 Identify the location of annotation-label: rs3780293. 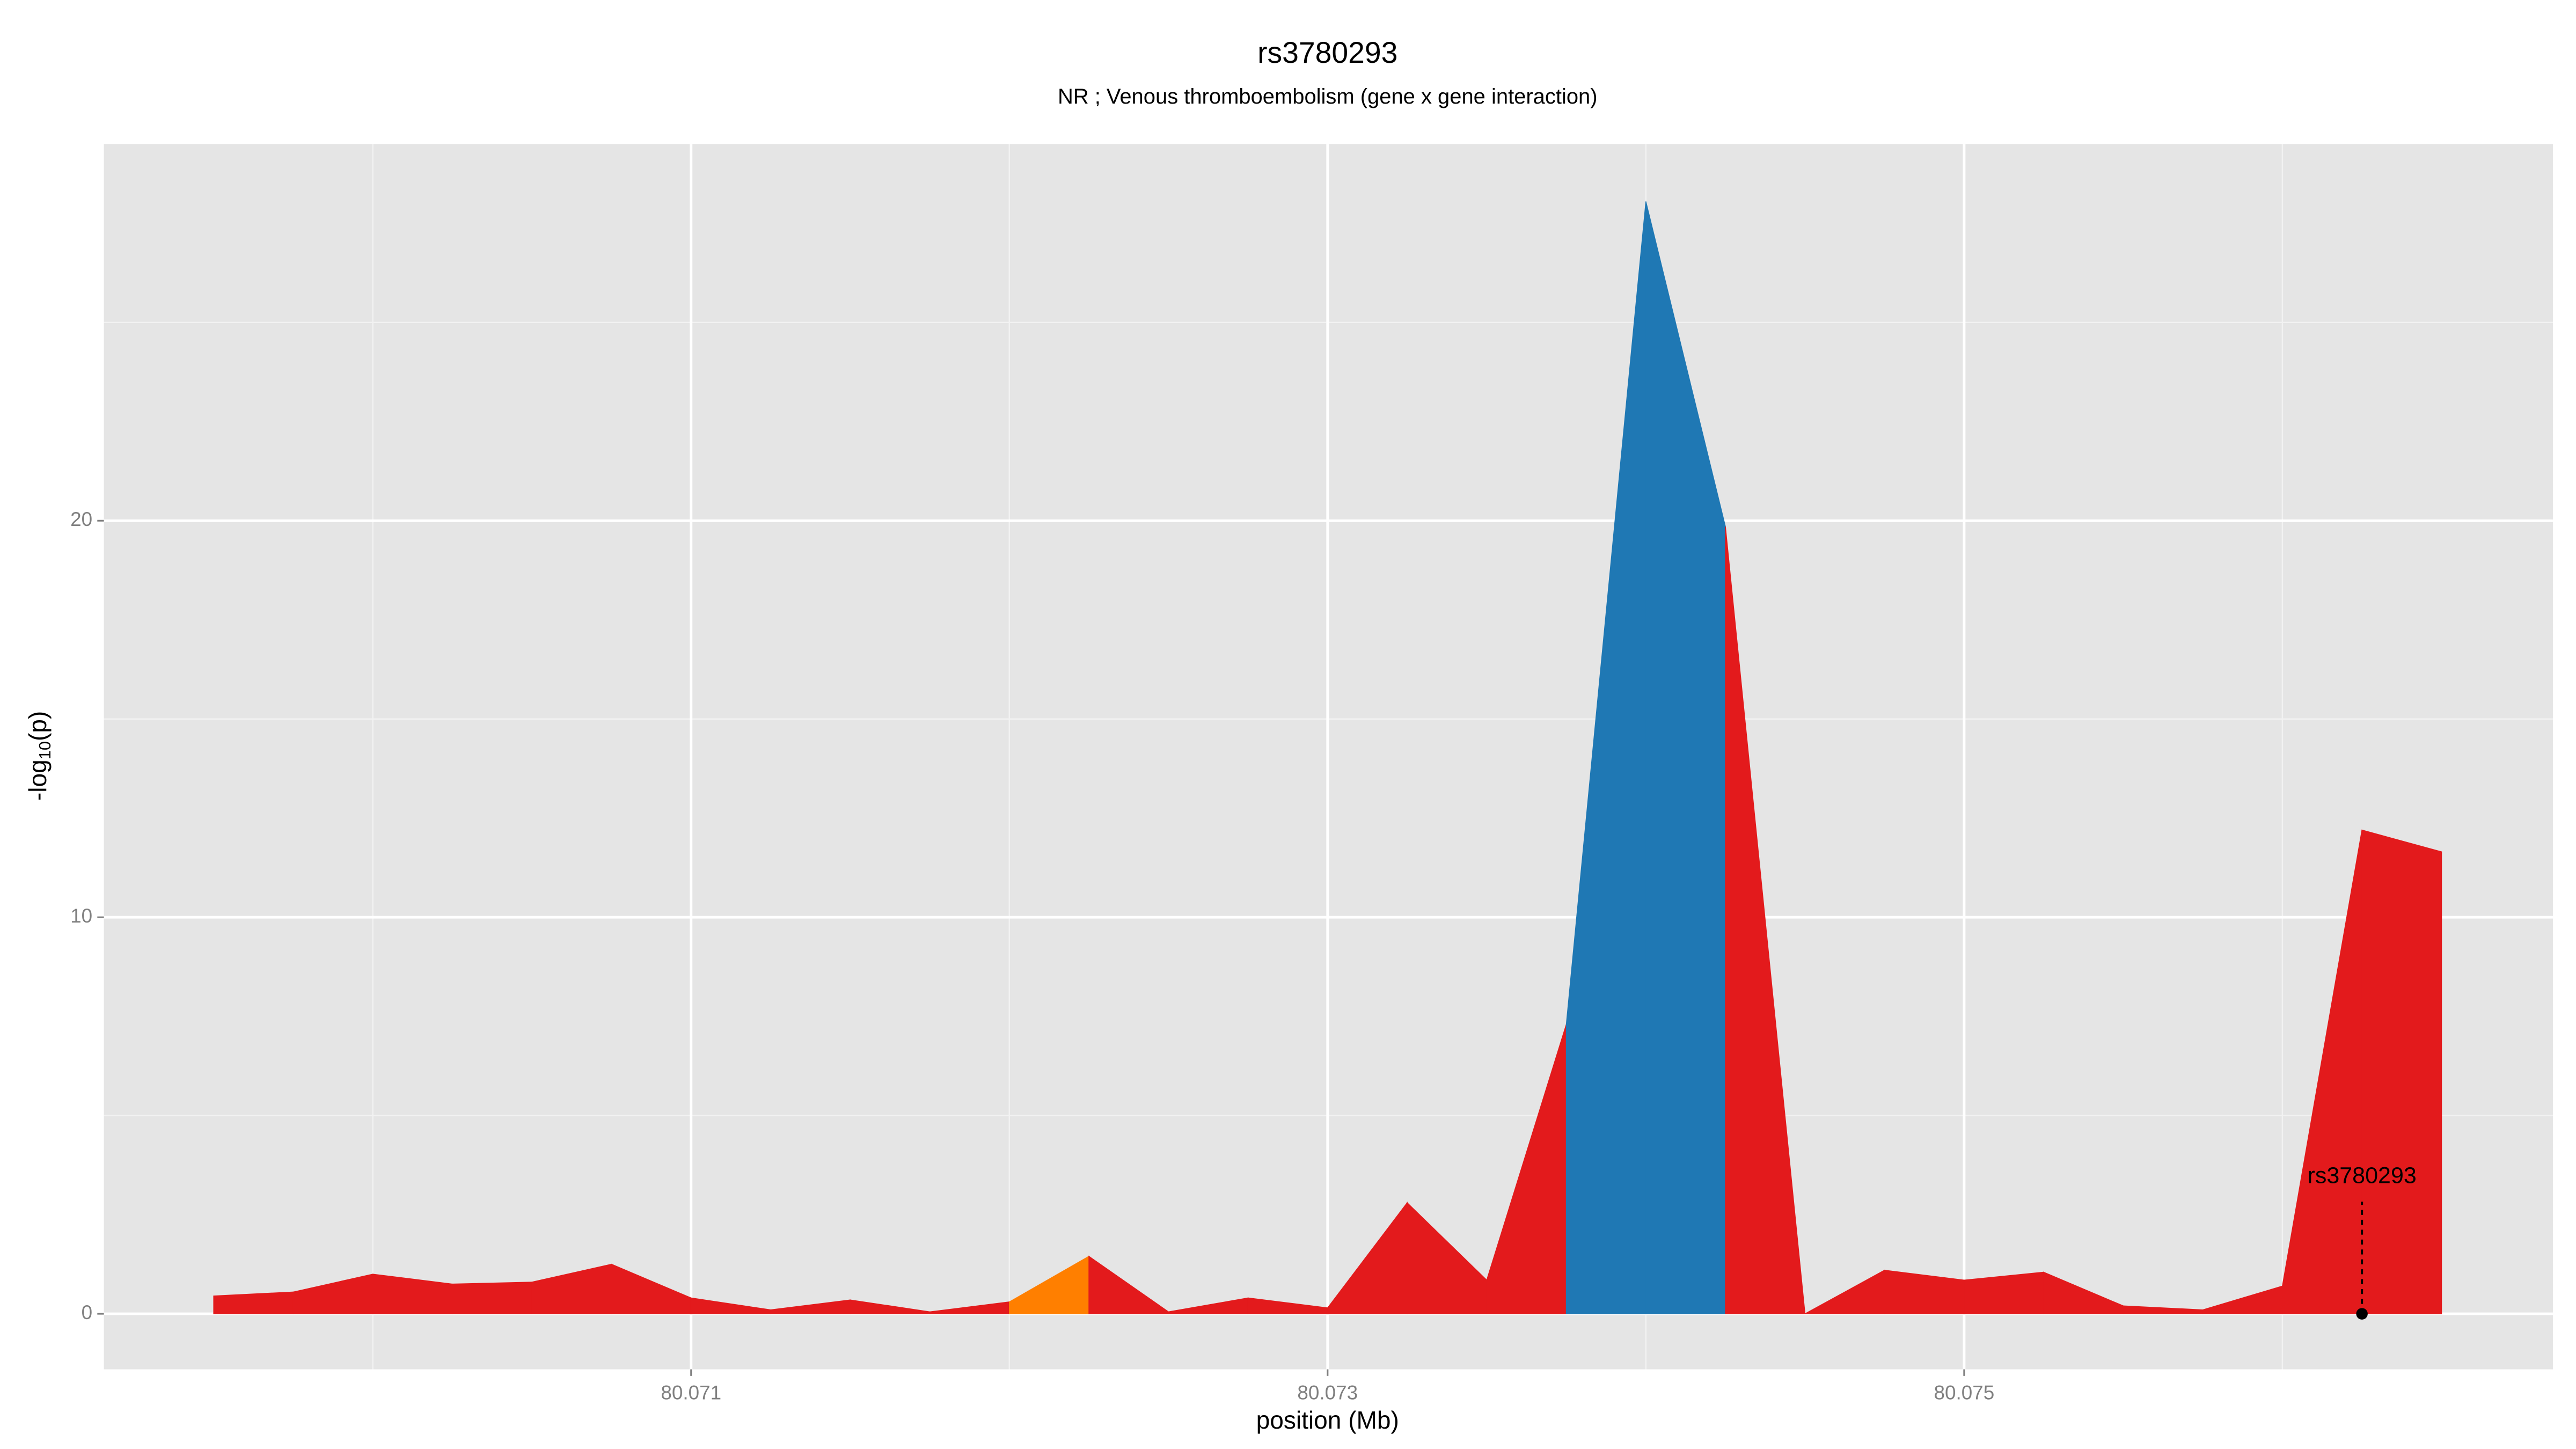
(2362, 1175).